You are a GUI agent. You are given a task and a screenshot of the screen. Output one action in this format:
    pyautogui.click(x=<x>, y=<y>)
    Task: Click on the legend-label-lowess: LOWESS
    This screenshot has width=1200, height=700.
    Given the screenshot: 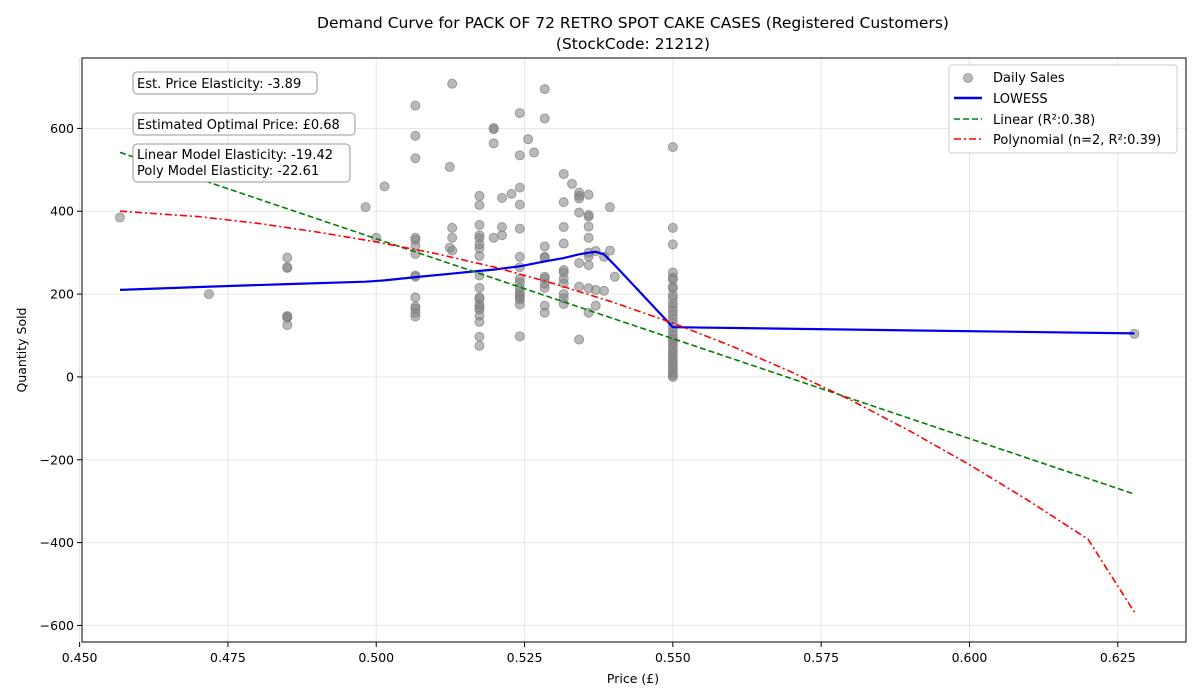 What is the action you would take?
    pyautogui.click(x=1020, y=99)
    